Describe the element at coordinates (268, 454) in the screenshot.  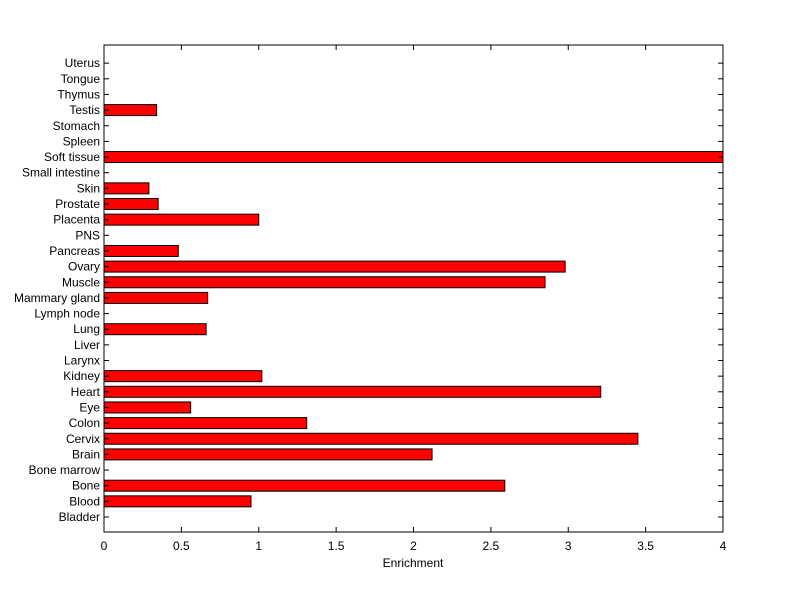
I see `bar-brain` at that location.